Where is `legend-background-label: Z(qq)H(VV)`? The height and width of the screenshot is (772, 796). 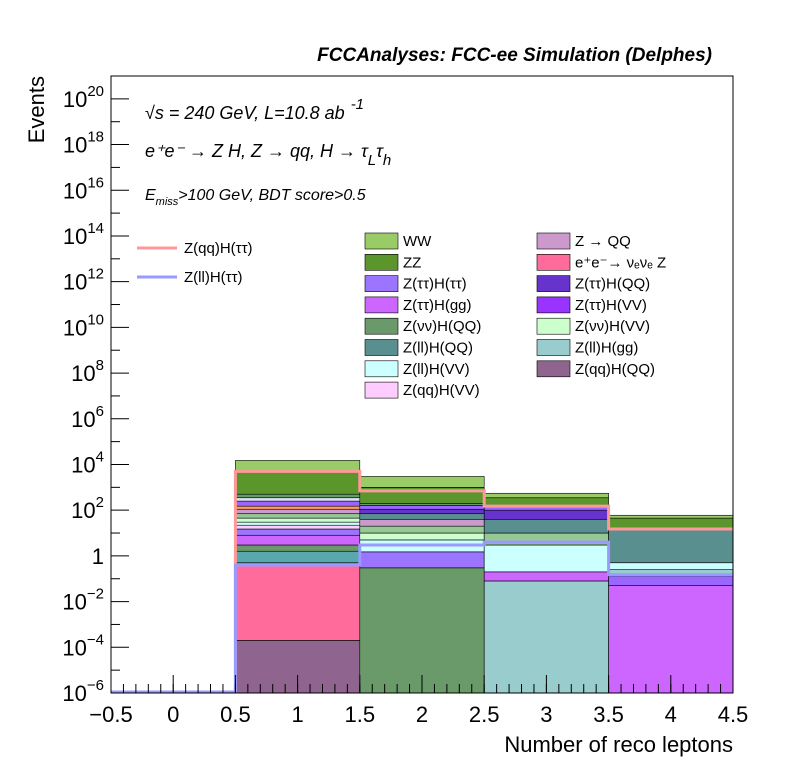 legend-background-label: Z(qq)H(VV) is located at coordinates (441, 390).